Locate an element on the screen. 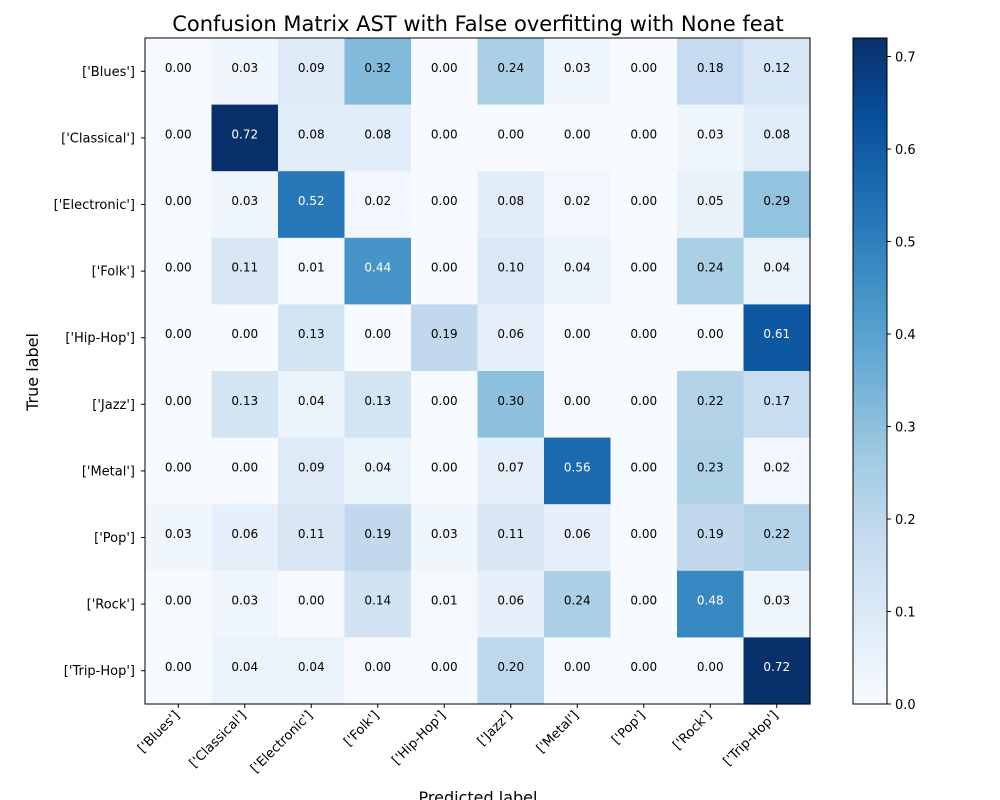  cell-value-label: 0.29 is located at coordinates (776, 201).